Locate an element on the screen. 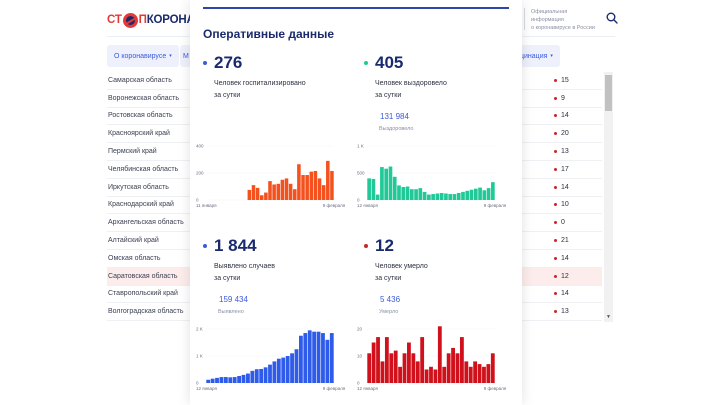 This screenshot has width=720, height=405. nav-vaccination: цинация ▾ is located at coordinates (538, 56).